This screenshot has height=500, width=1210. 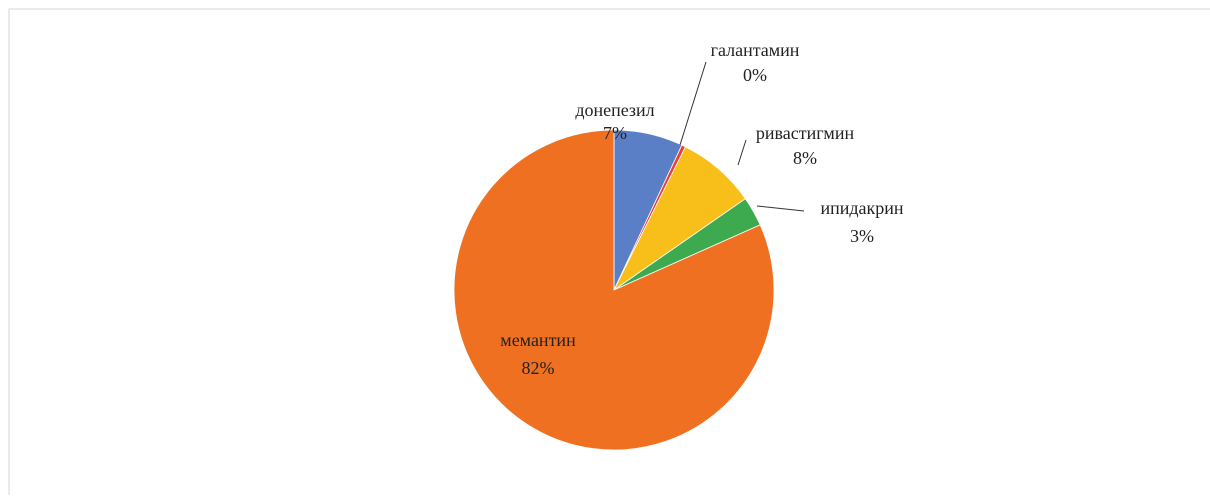 What do you see at coordinates (805, 133) in the screenshot?
I see `slice-name-label: ривастигмин` at bounding box center [805, 133].